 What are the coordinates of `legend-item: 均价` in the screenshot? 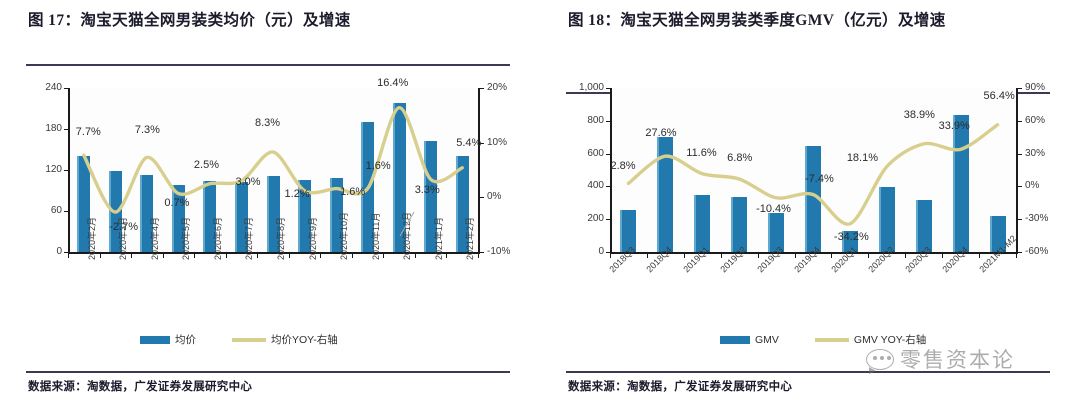 It's located at (168, 339).